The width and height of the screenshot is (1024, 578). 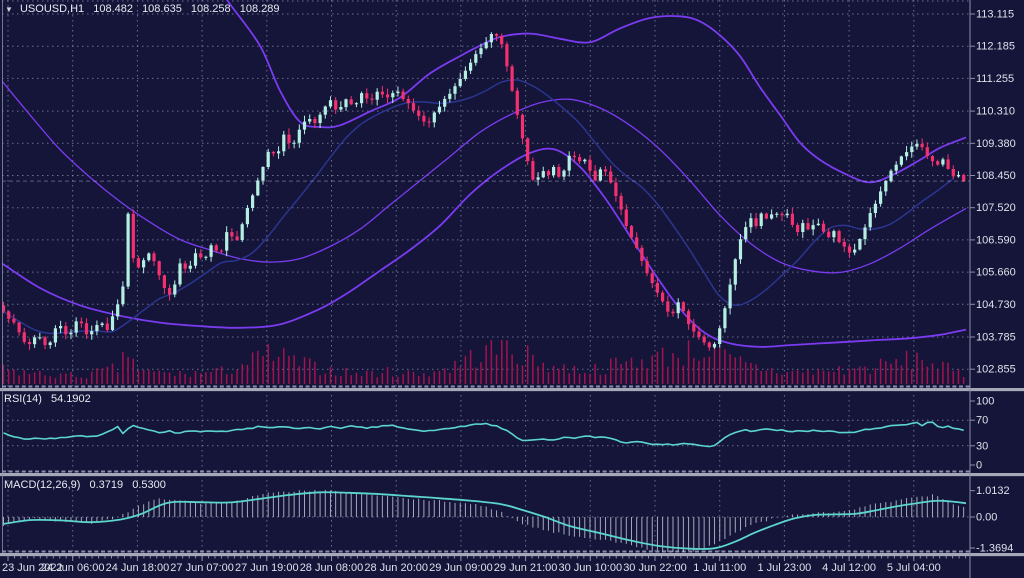 I want to click on axis-label: 109.380, so click(x=996, y=144).